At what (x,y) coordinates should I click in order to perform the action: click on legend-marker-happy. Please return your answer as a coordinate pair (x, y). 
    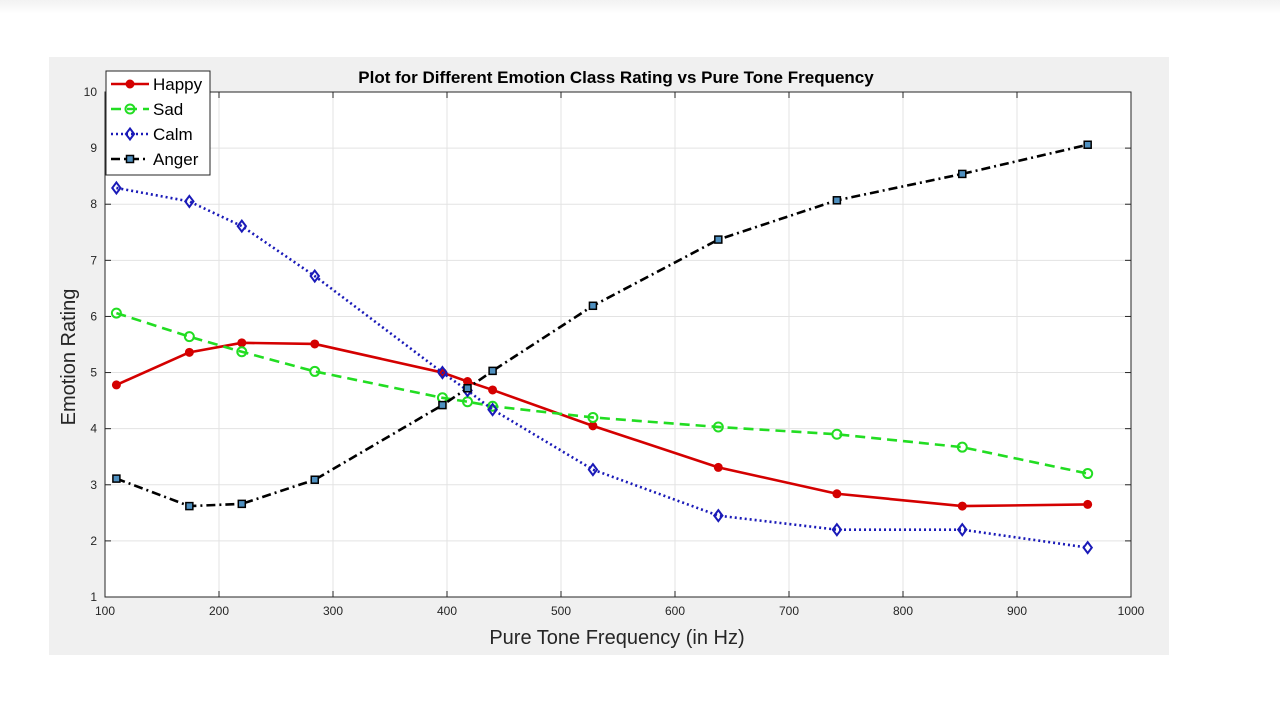
    Looking at the image, I should click on (130, 84).